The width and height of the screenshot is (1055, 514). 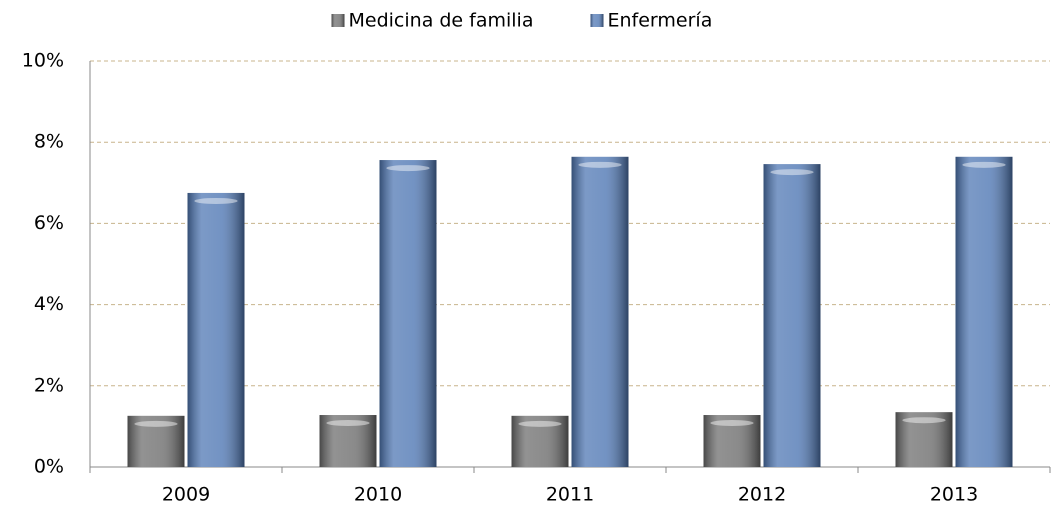 What do you see at coordinates (49, 304) in the screenshot?
I see `y-tick-label: 4%` at bounding box center [49, 304].